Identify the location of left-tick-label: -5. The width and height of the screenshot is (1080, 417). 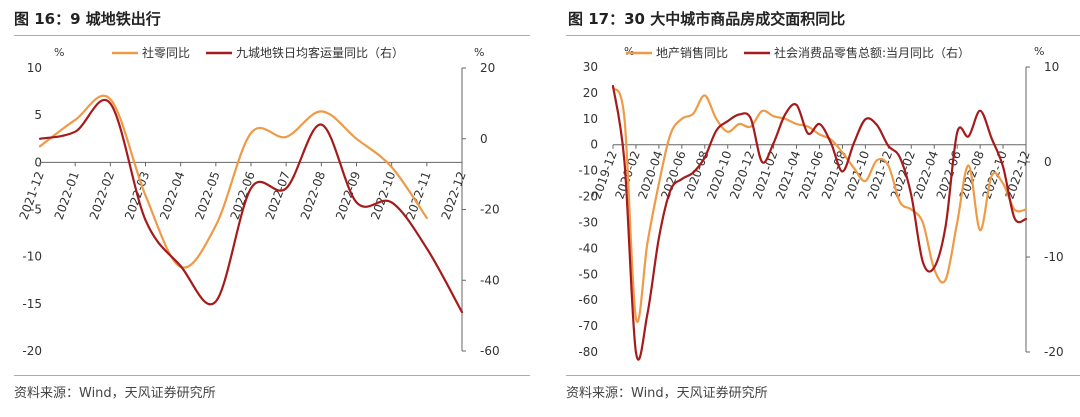
(36, 210).